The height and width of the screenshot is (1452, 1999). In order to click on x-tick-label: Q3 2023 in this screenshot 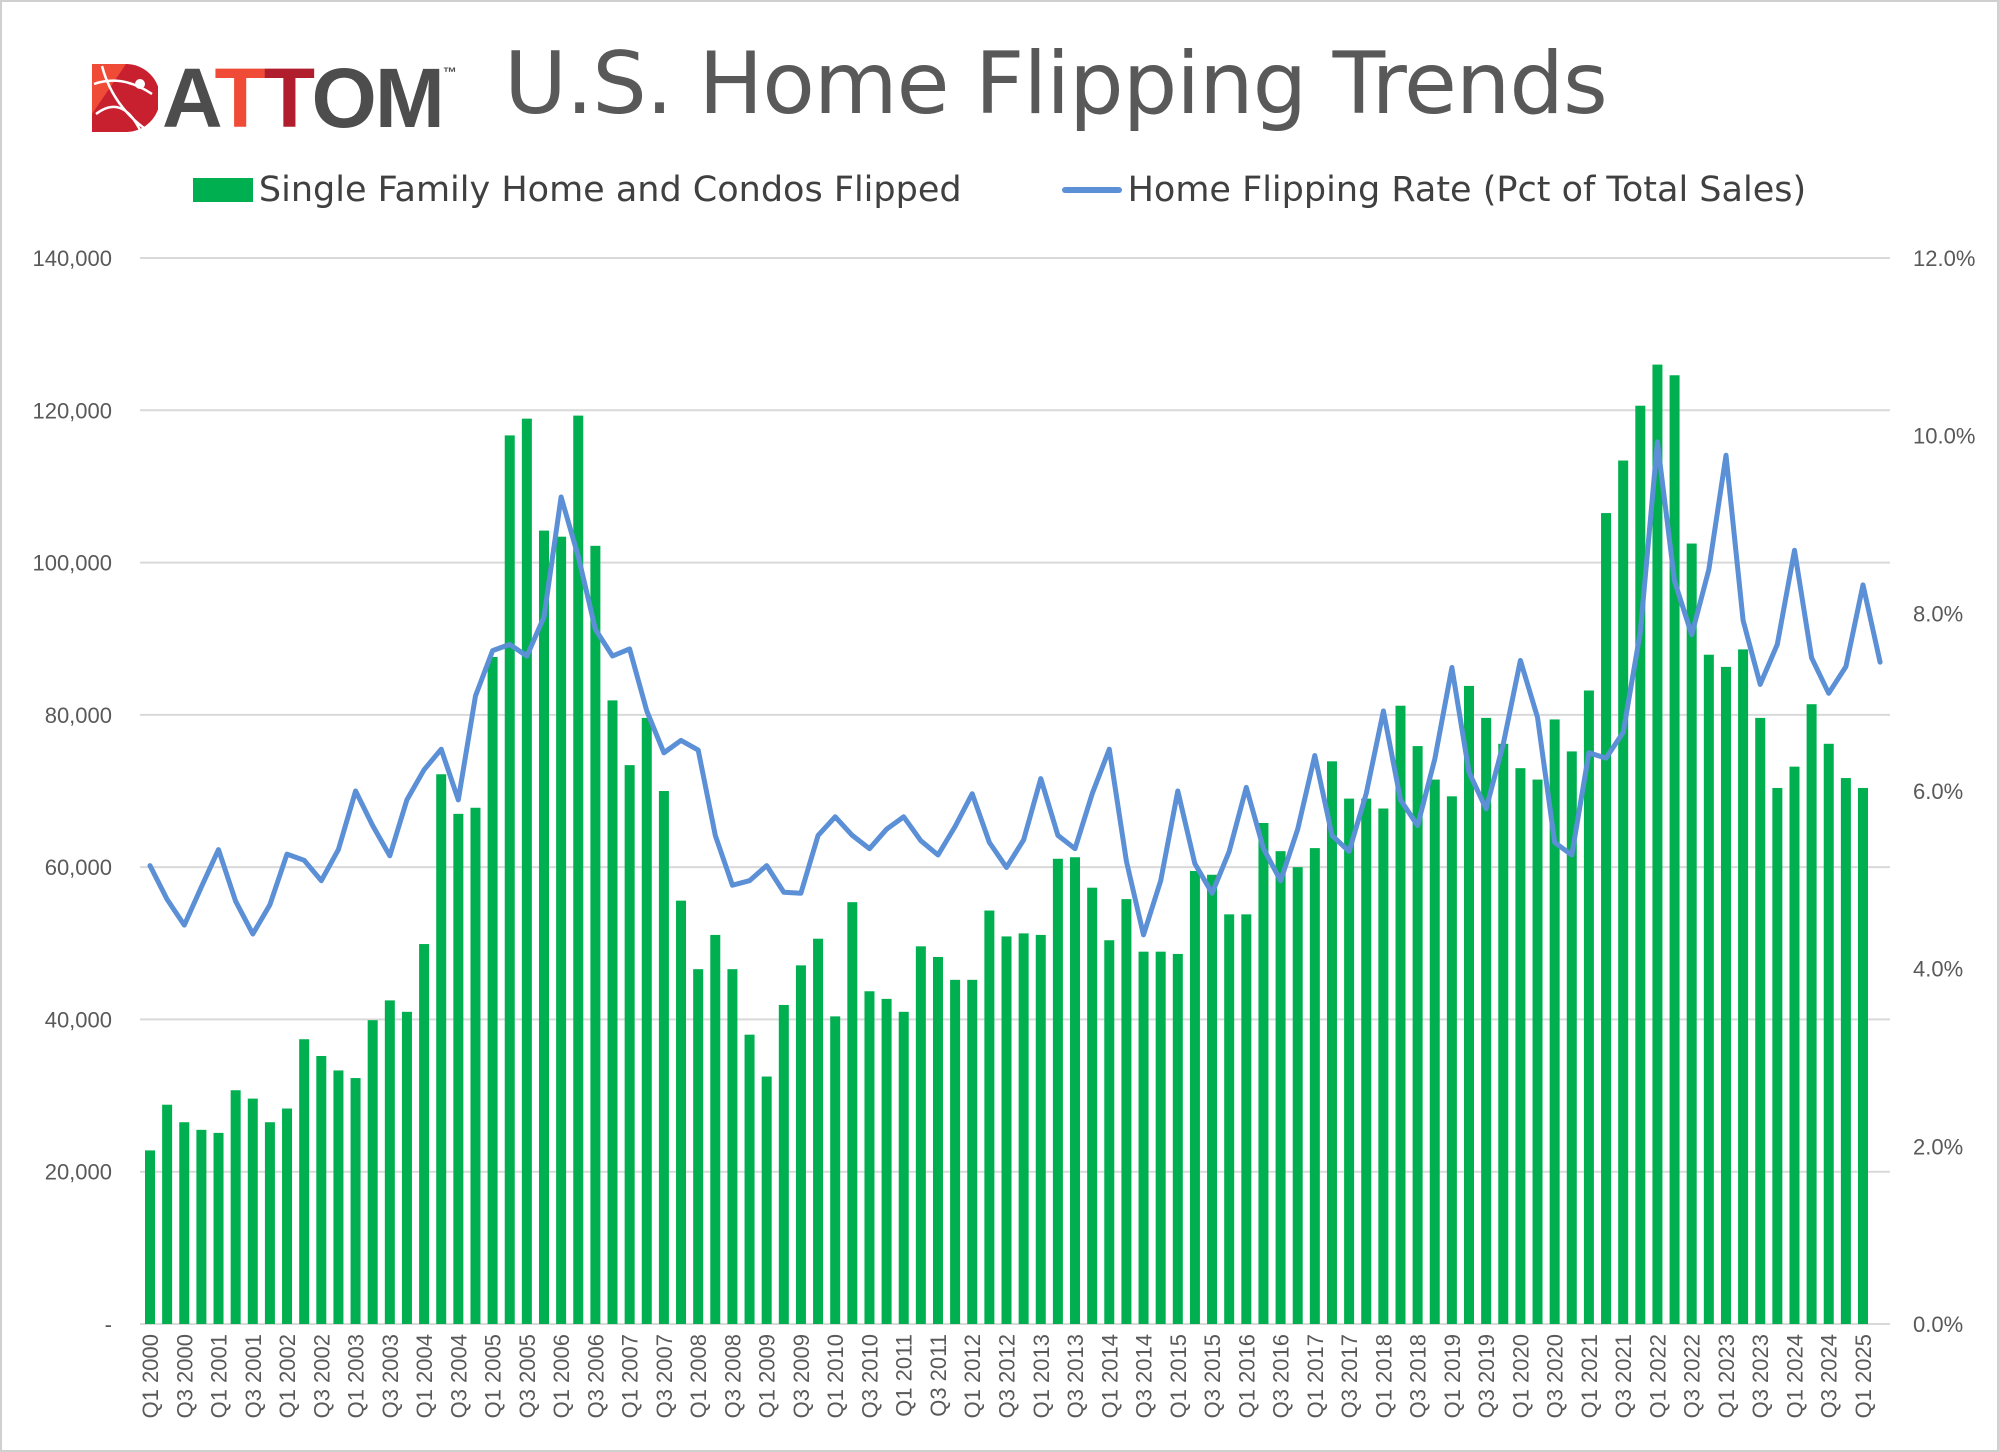, I will do `click(1760, 1376)`.